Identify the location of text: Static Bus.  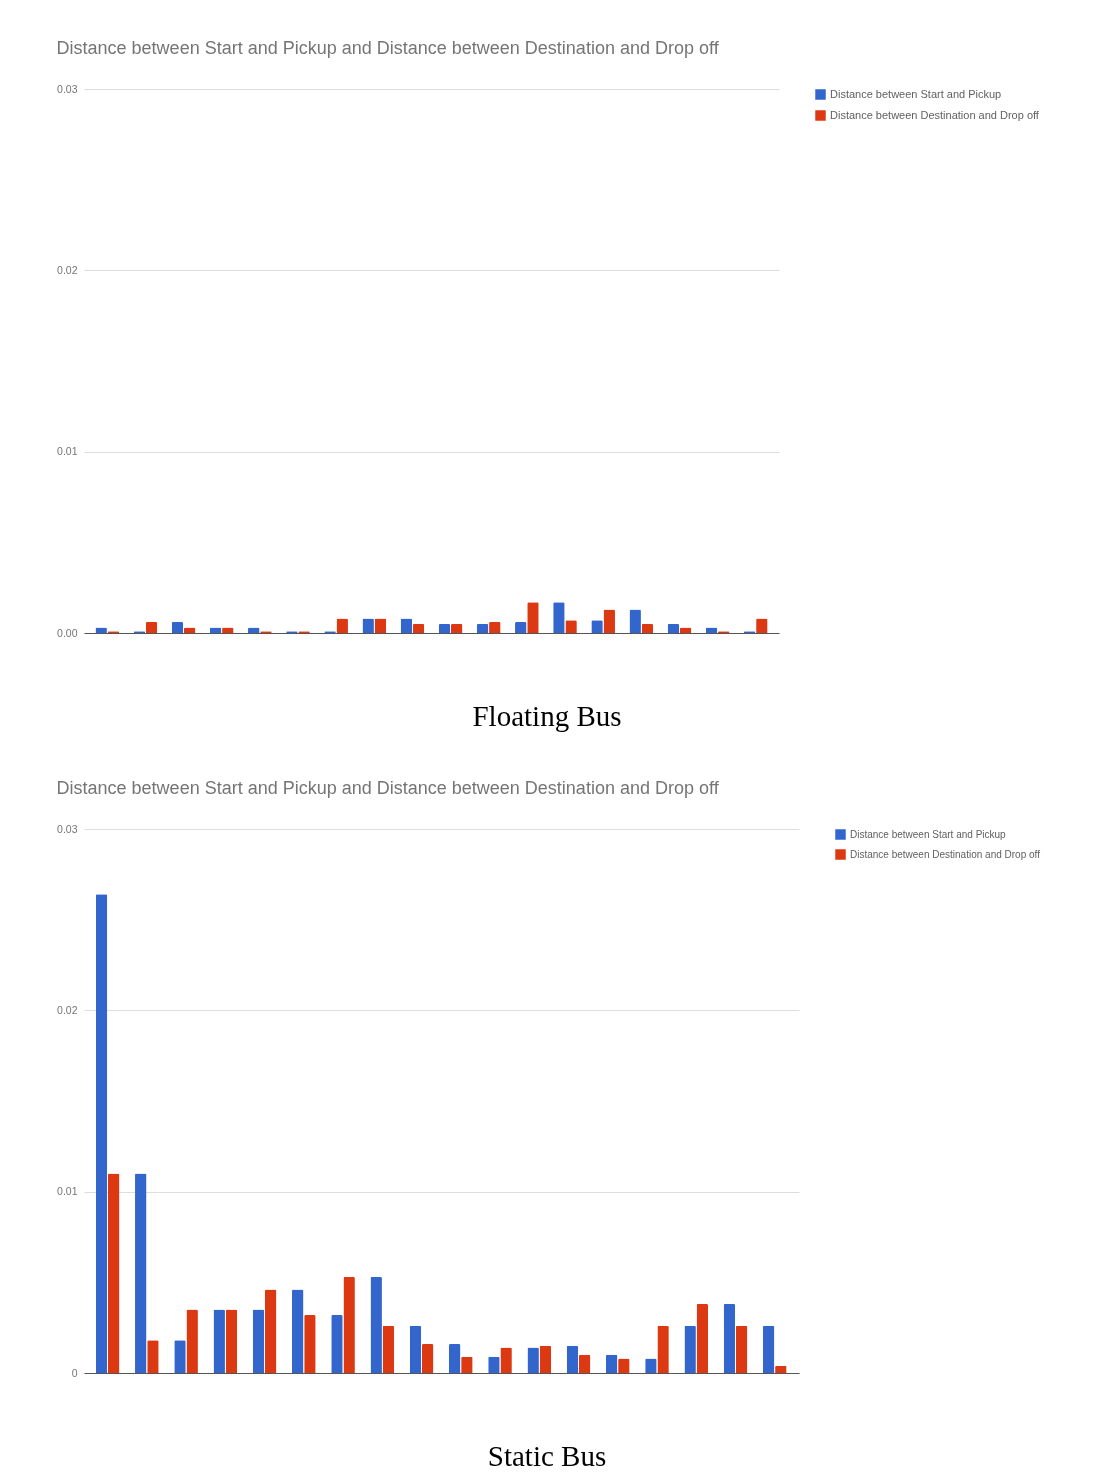
(547, 1456).